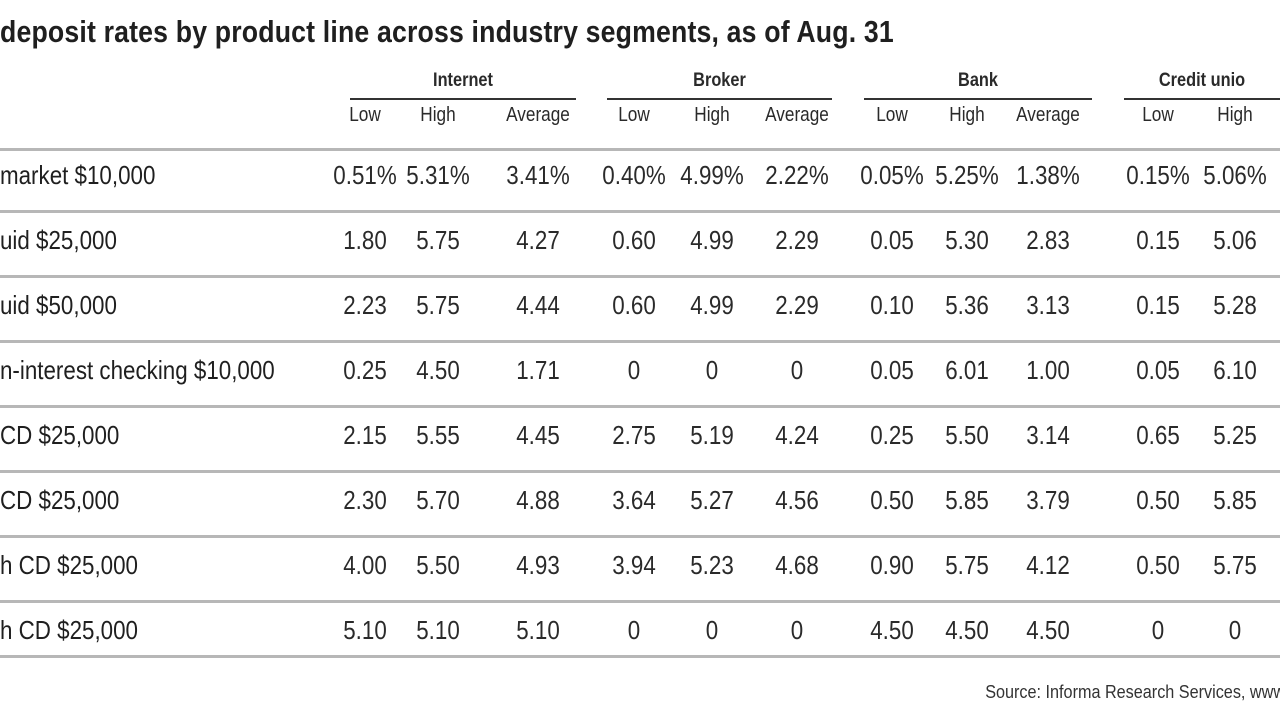 The image size is (1280, 720). I want to click on table-cell: 0.10, so click(892, 305).